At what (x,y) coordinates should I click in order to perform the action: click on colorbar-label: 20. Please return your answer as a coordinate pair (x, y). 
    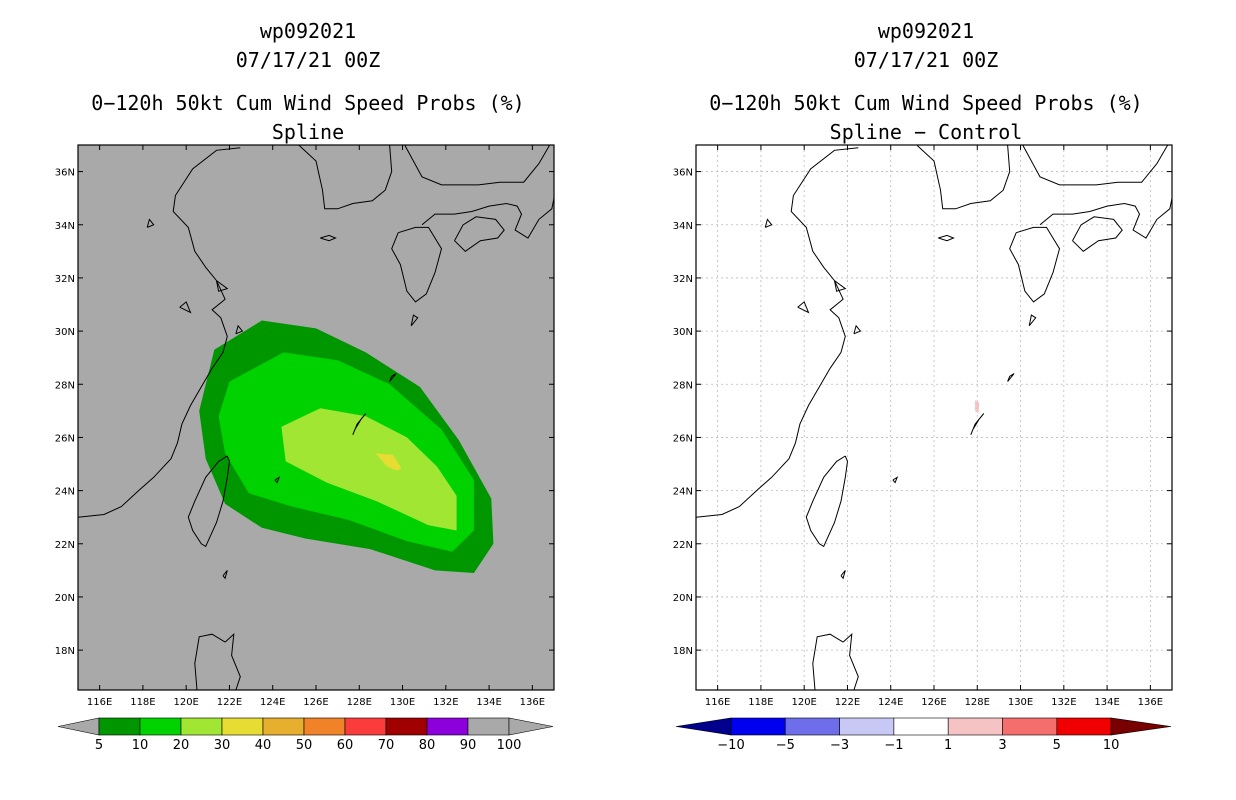
    Looking at the image, I should click on (181, 745).